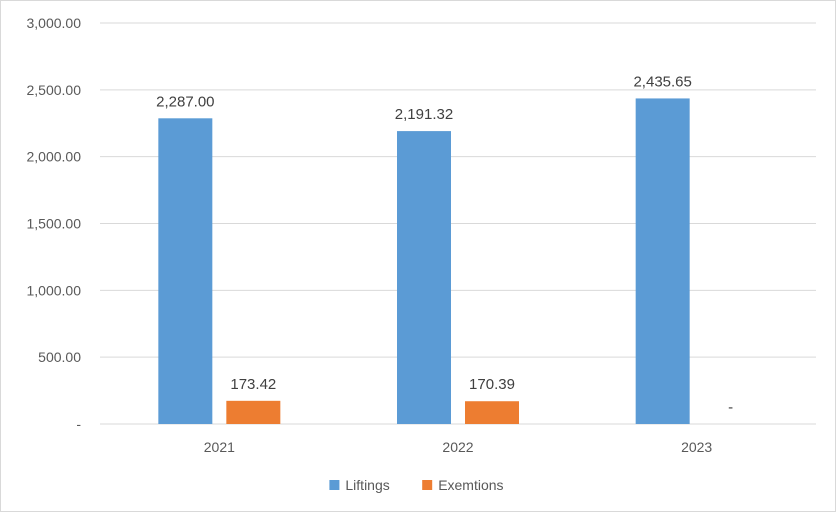 This screenshot has width=836, height=512. What do you see at coordinates (427, 485) in the screenshot?
I see `legend-swatch-exemtions` at bounding box center [427, 485].